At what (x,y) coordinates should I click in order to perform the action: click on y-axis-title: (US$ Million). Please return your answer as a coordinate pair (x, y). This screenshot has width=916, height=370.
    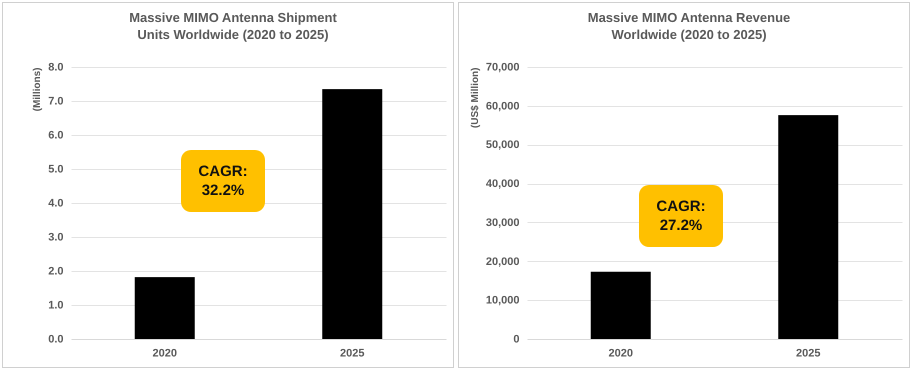
    Looking at the image, I should click on (475, 98).